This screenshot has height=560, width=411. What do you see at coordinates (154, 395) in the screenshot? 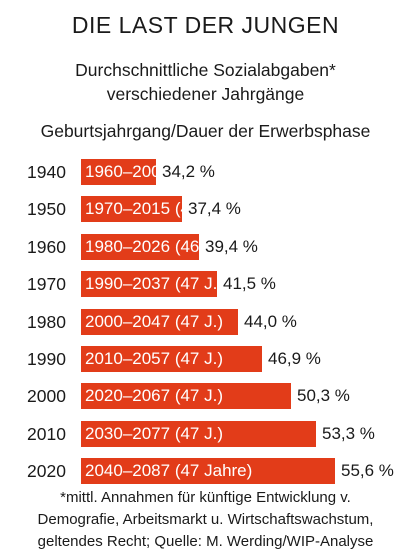
I see `bar-label: 2020–2067 (47 J.)` at bounding box center [154, 395].